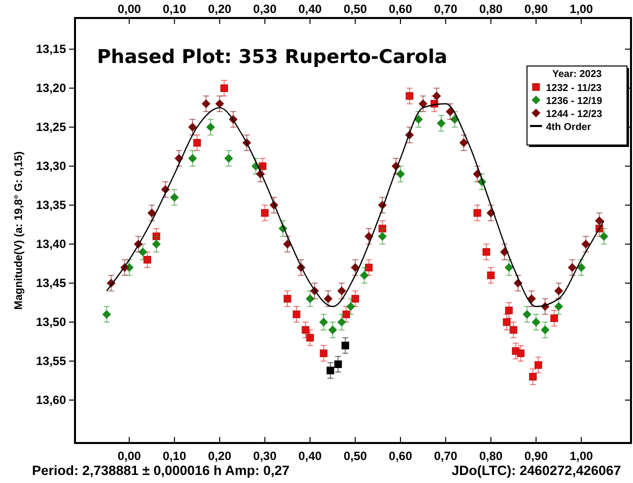 The height and width of the screenshot is (483, 633). I want to click on y-tick-label: 13,15, so click(51, 49).